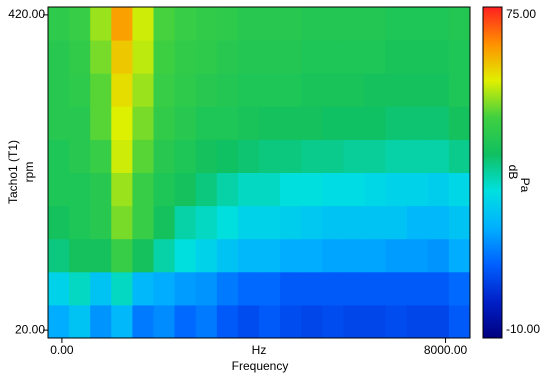 Image resolution: width=550 pixels, height=380 pixels. Describe the element at coordinates (13, 172) in the screenshot. I see `y-axis-label: Tacho1 (T1)` at that location.